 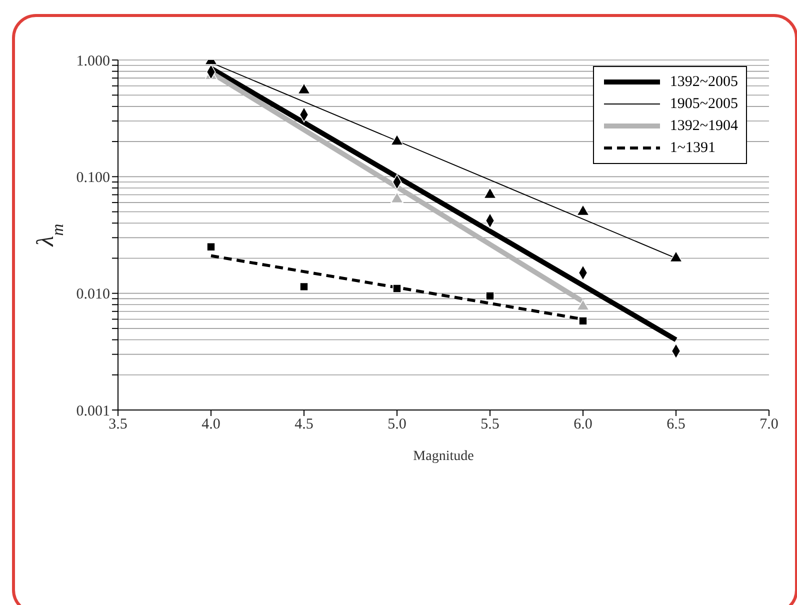 I want to click on x-tick-label: 7.0, so click(x=769, y=424).